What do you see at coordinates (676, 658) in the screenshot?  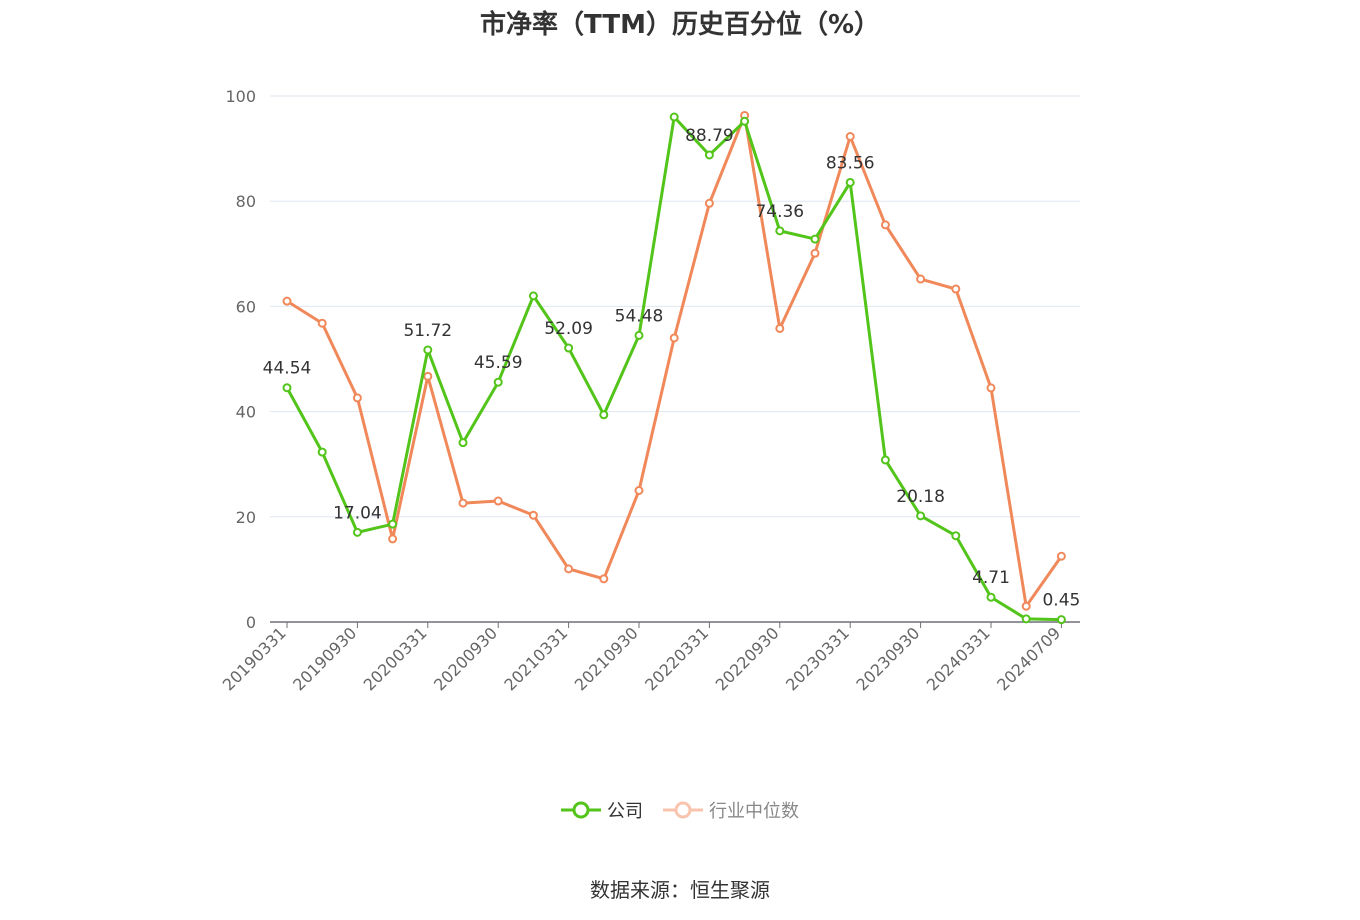 I see `x-tick-label: 20220331` at bounding box center [676, 658].